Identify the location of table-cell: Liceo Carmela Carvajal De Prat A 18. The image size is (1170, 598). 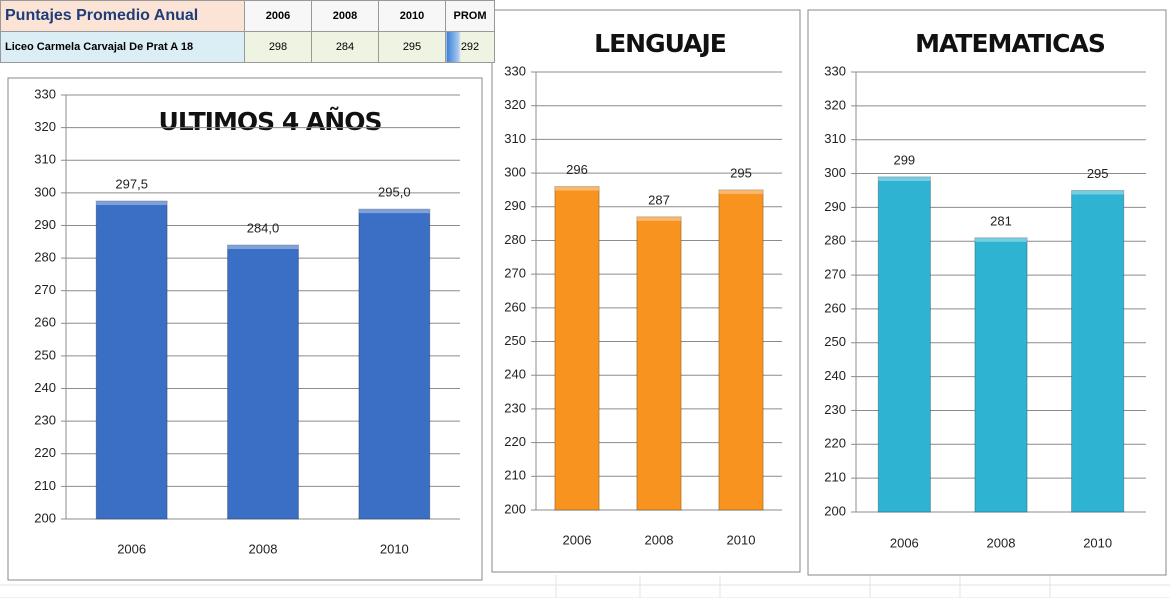
(122, 47).